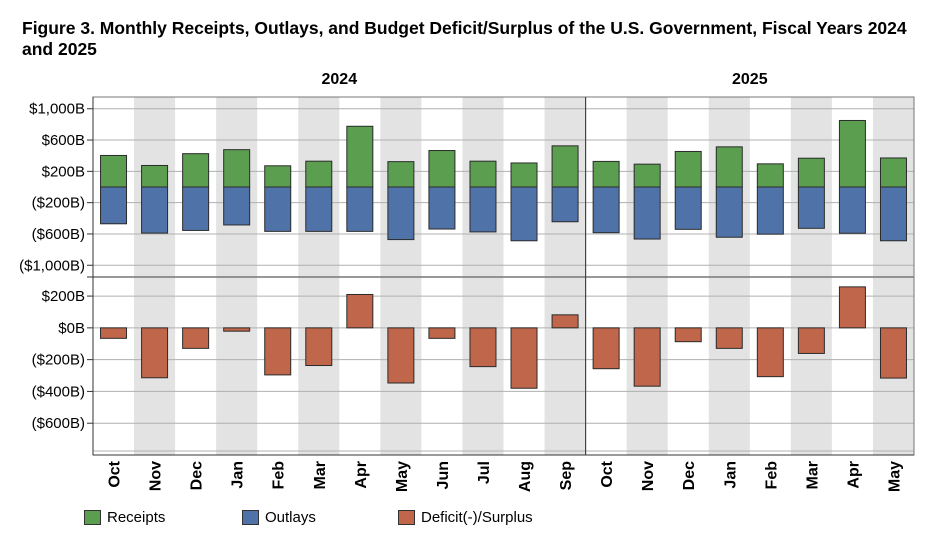 This screenshot has height=553, width=947. What do you see at coordinates (92, 517) in the screenshot?
I see `receipts-swatch` at bounding box center [92, 517].